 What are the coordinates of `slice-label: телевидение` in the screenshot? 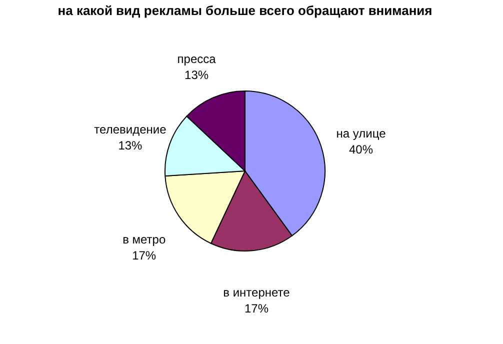 It's located at (130, 129).